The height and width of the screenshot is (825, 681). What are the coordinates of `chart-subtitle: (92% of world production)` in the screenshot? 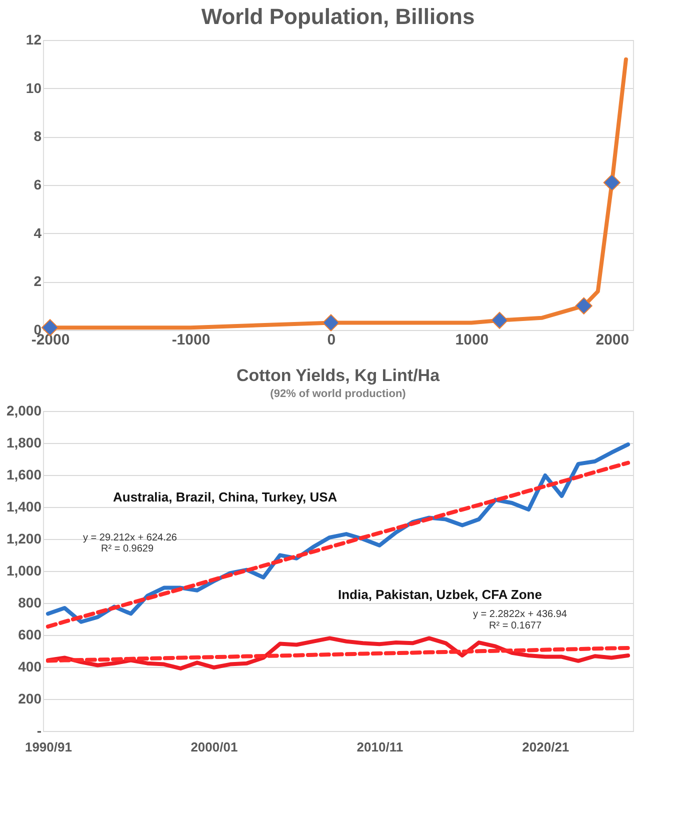 It's located at (338, 394).